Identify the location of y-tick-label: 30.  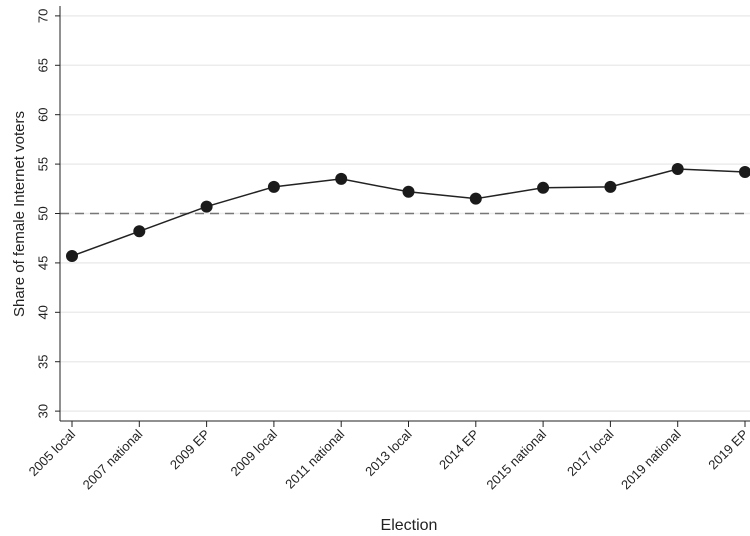
(43, 411).